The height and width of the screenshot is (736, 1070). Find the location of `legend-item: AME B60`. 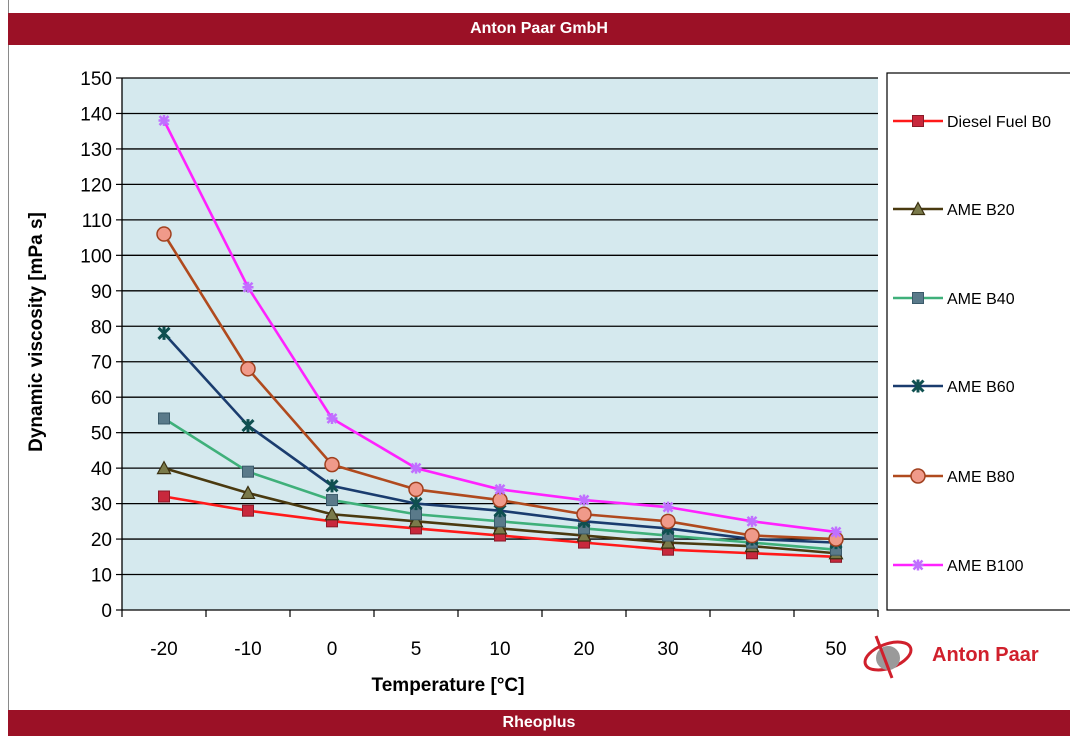

legend-item: AME B60 is located at coordinates (954, 387).